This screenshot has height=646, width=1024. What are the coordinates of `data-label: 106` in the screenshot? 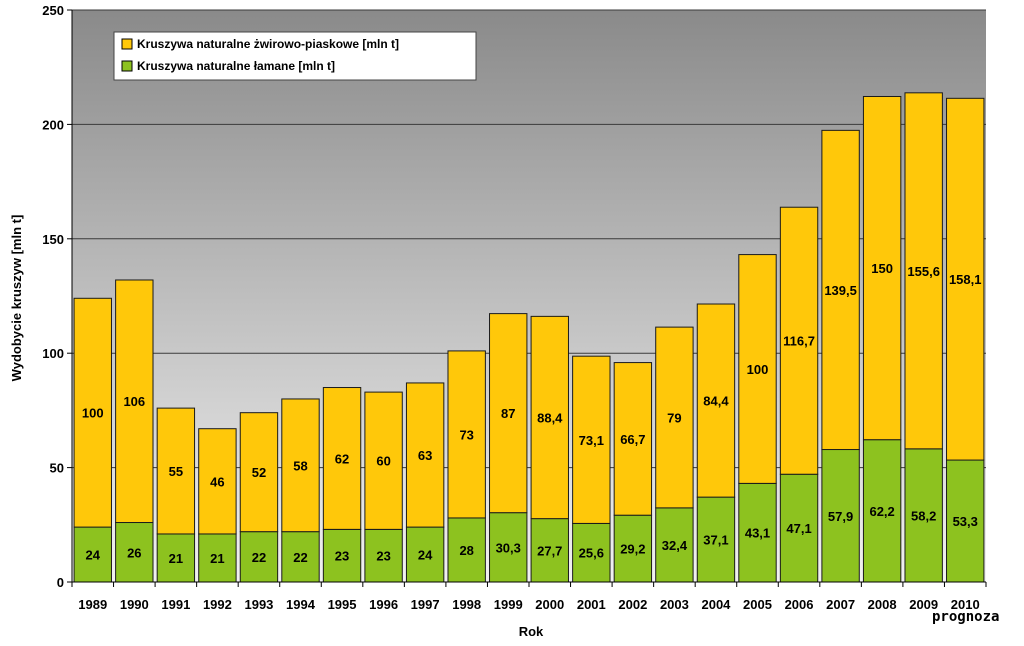 It's located at (134, 401).